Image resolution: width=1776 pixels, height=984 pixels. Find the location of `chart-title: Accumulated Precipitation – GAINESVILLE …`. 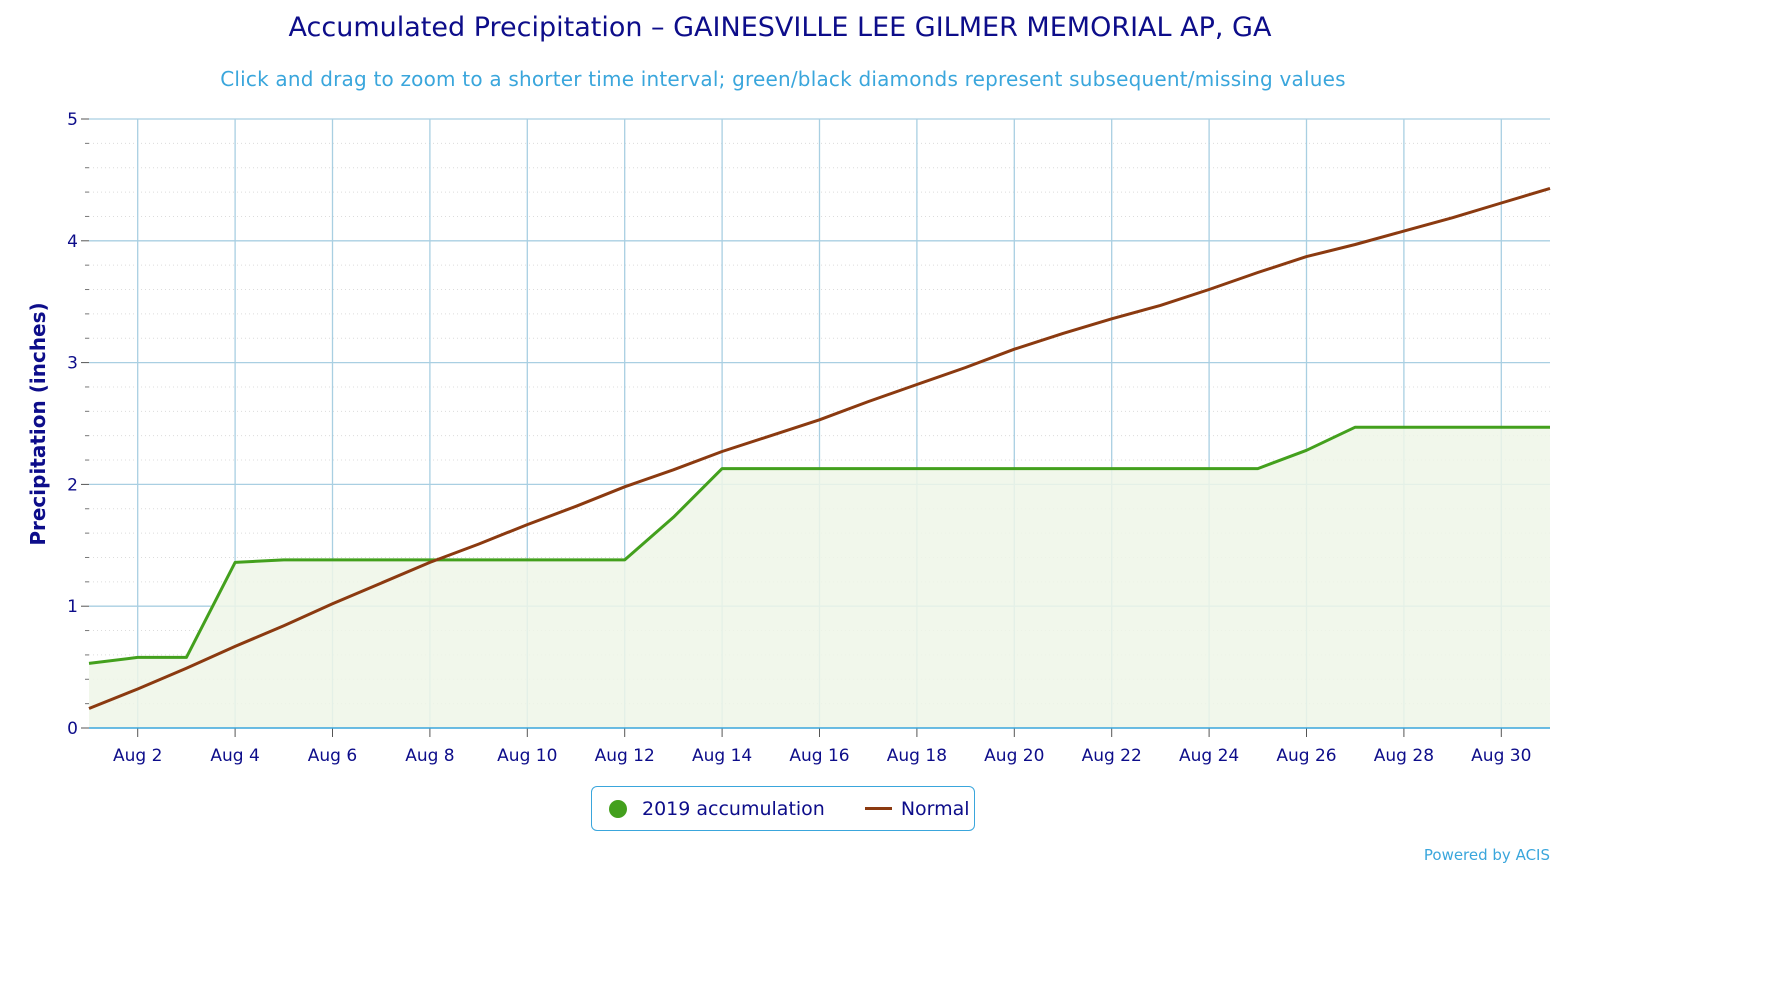

chart-title: Accumulated Precipitation – GAINESVILLE … is located at coordinates (780, 27).